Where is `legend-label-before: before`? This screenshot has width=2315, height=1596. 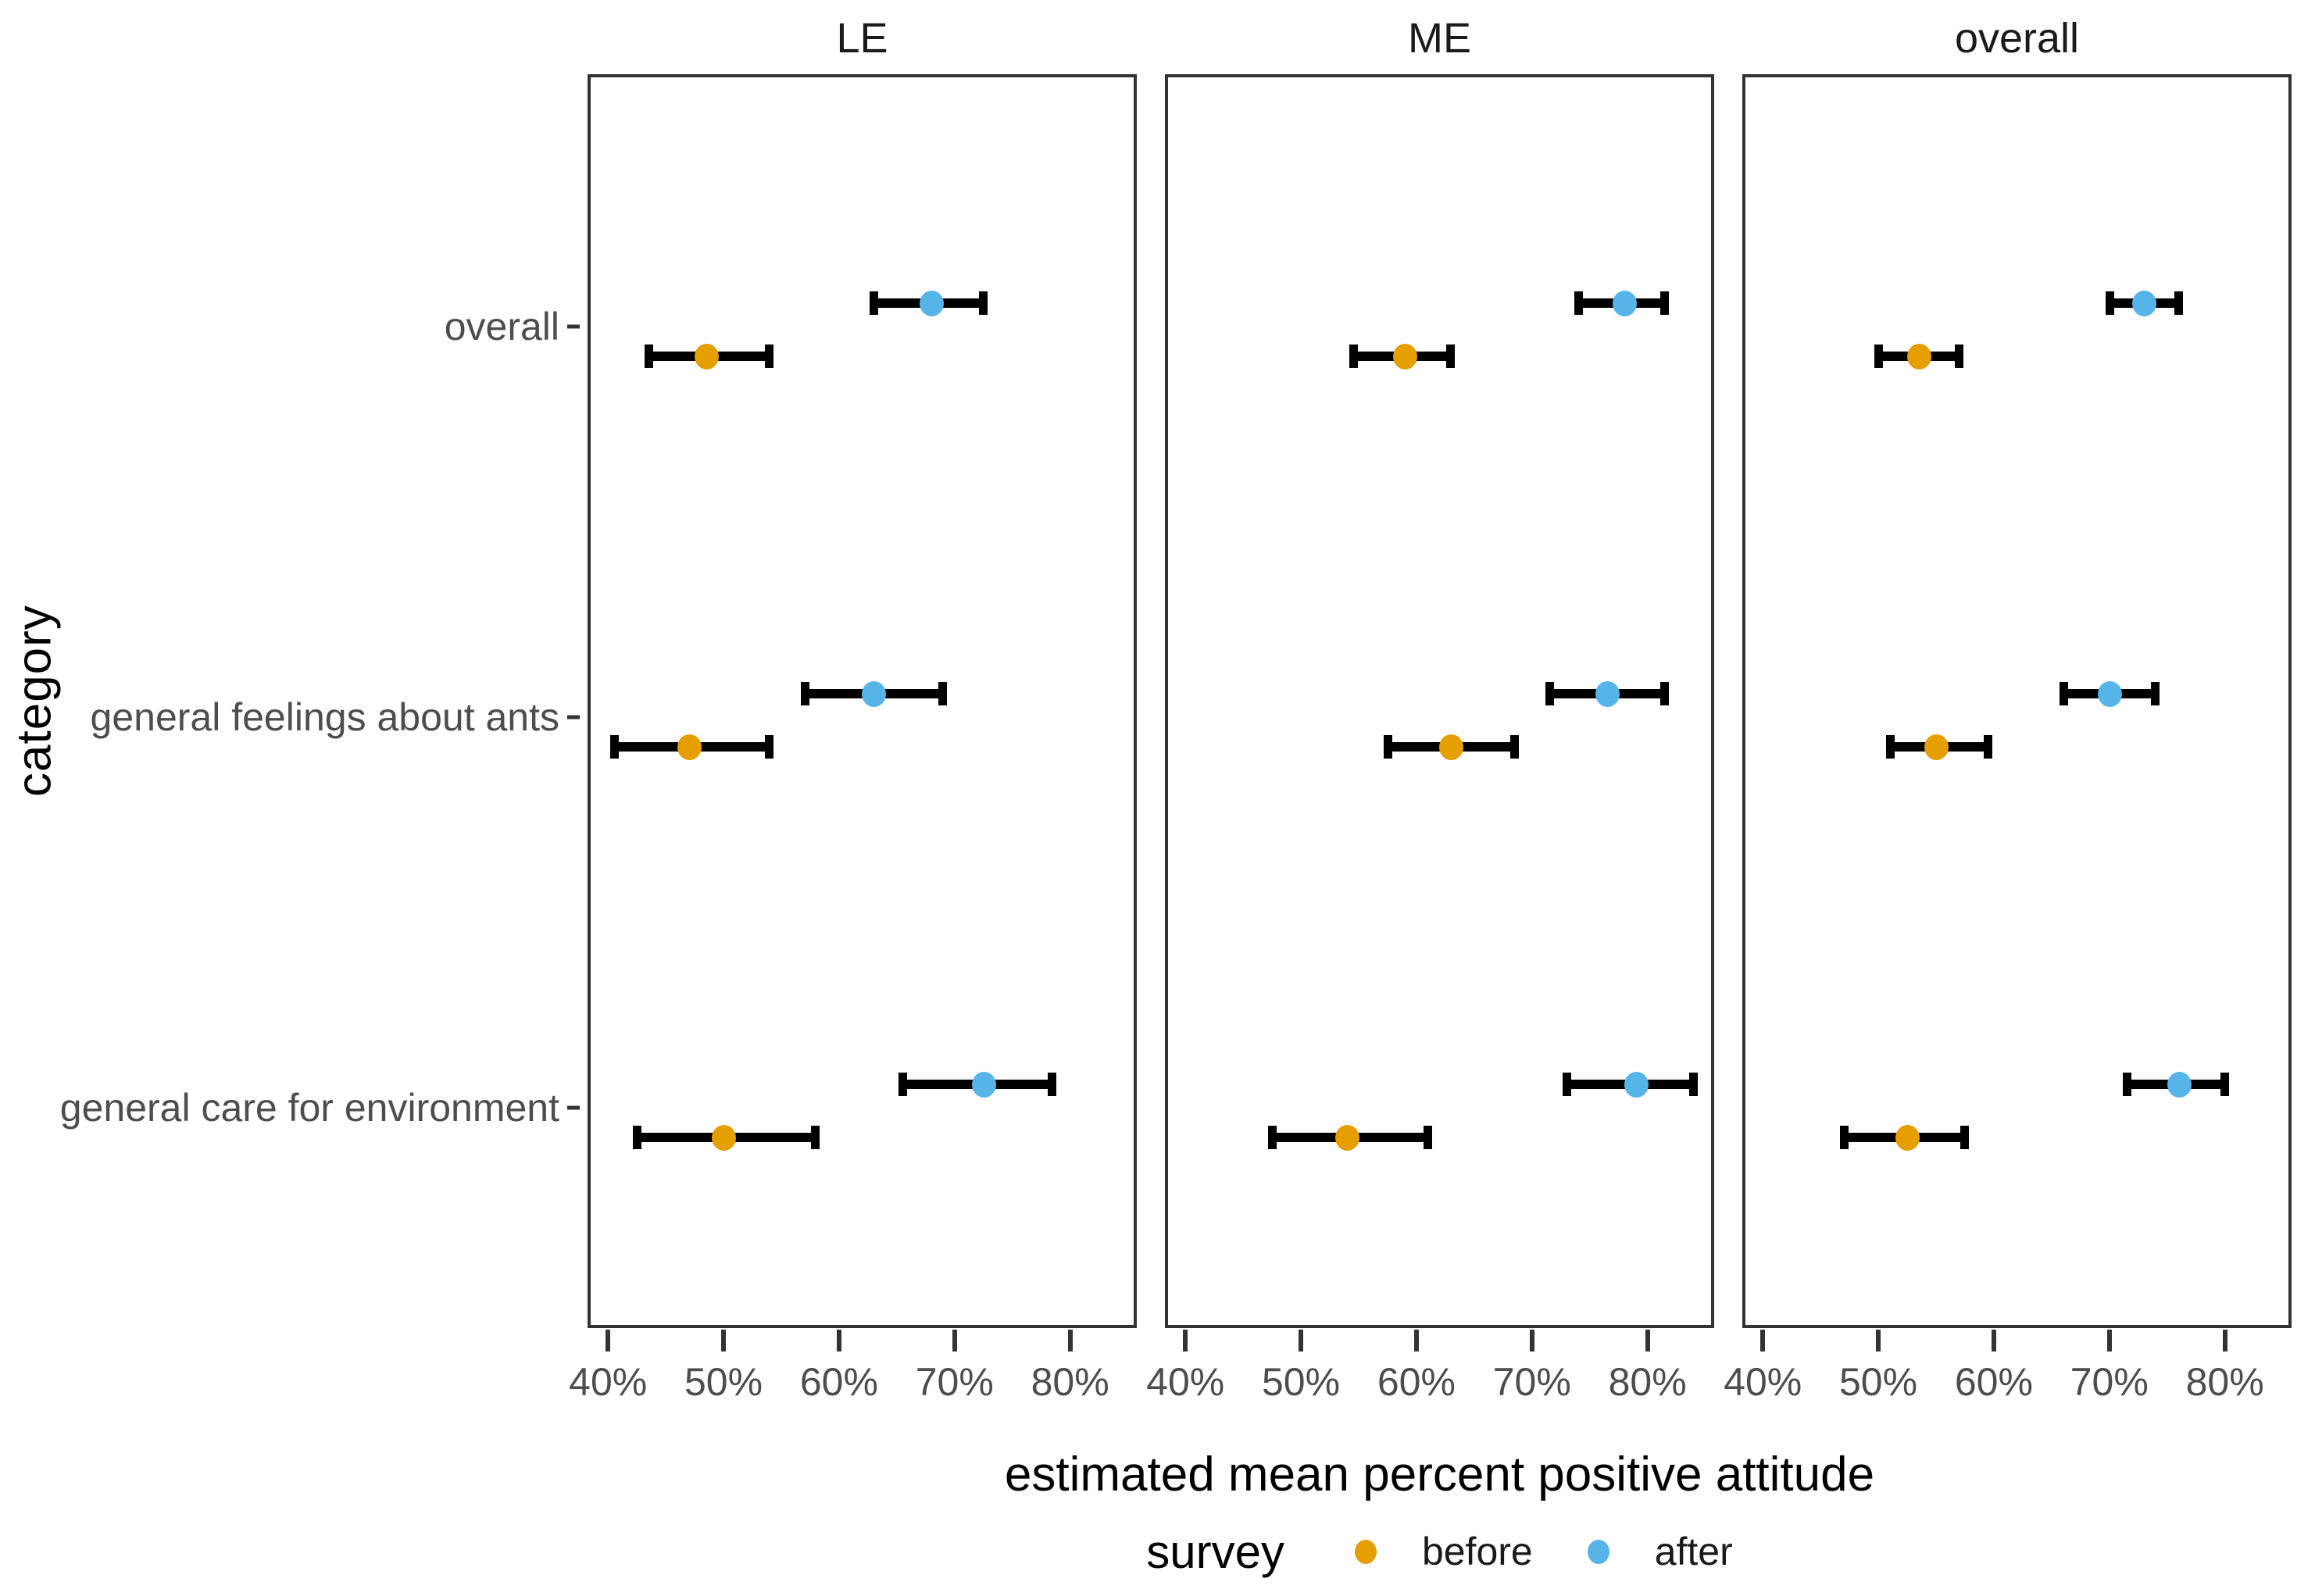
legend-label-before: before is located at coordinates (1477, 1551).